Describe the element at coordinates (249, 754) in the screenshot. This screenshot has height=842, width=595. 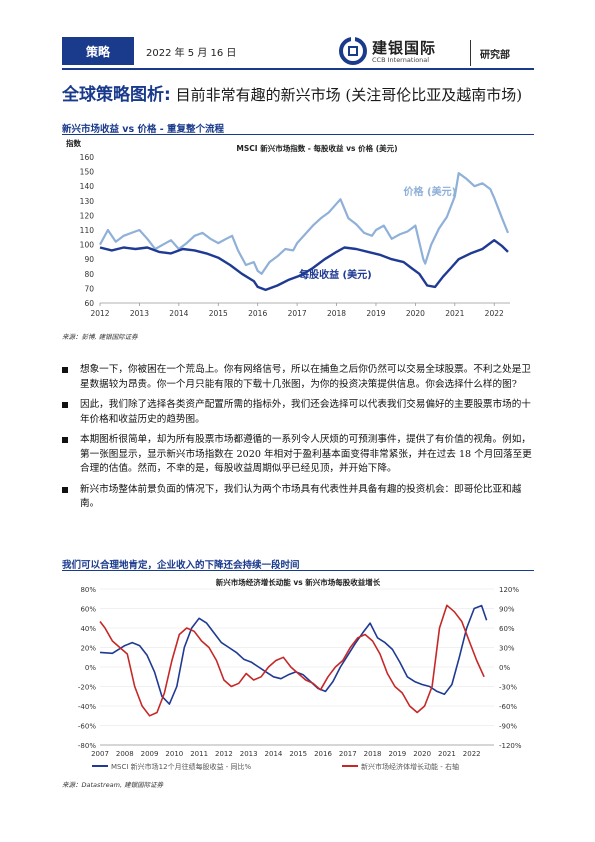
I see `chart2-xtick-label: 2013` at that location.